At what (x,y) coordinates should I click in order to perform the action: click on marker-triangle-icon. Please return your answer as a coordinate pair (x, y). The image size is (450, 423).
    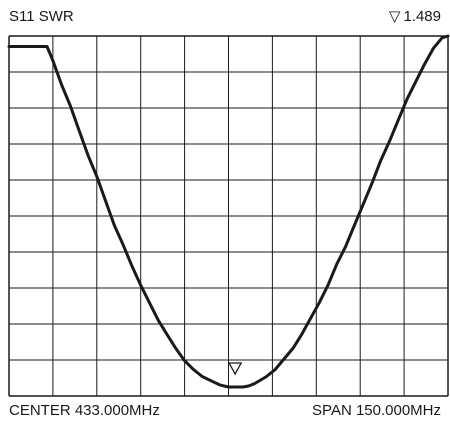
    Looking at the image, I should click on (235, 369).